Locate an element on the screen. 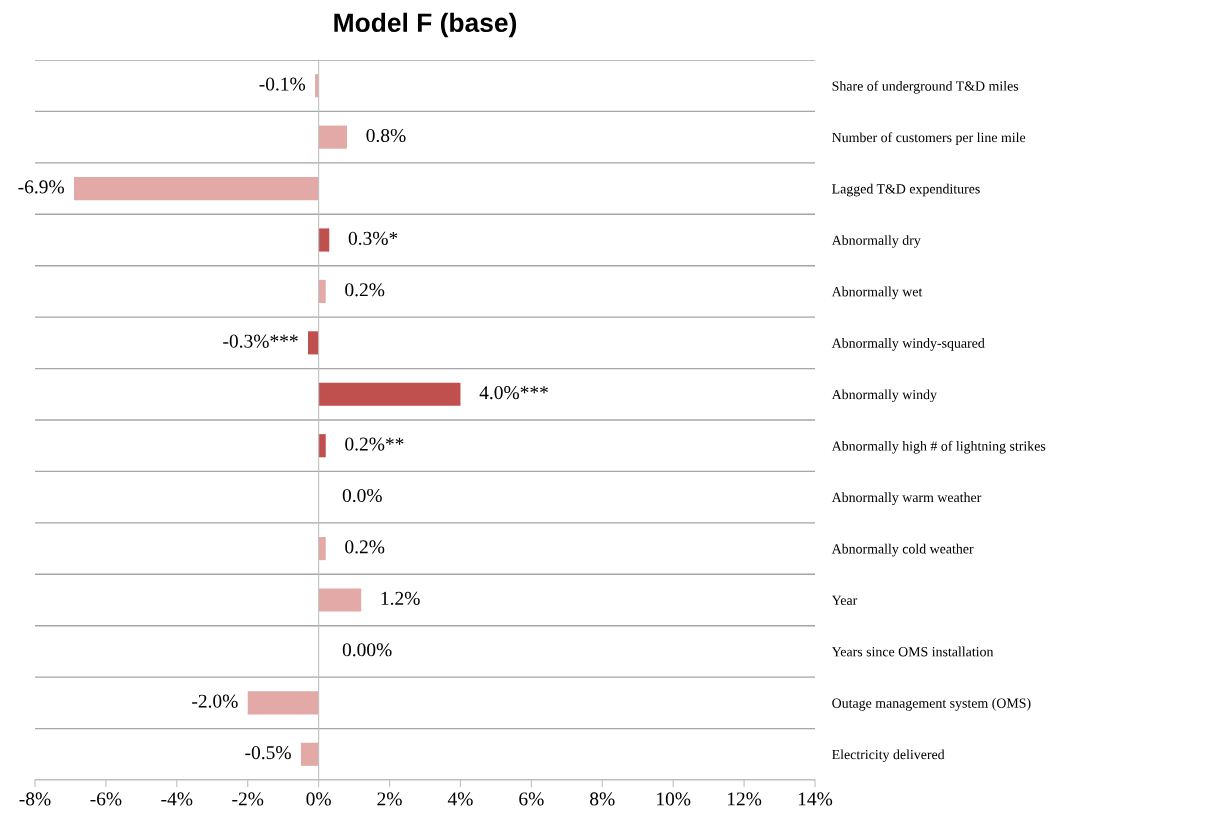  y-tick-label: Outage management system (OMS) is located at coordinates (931, 704).